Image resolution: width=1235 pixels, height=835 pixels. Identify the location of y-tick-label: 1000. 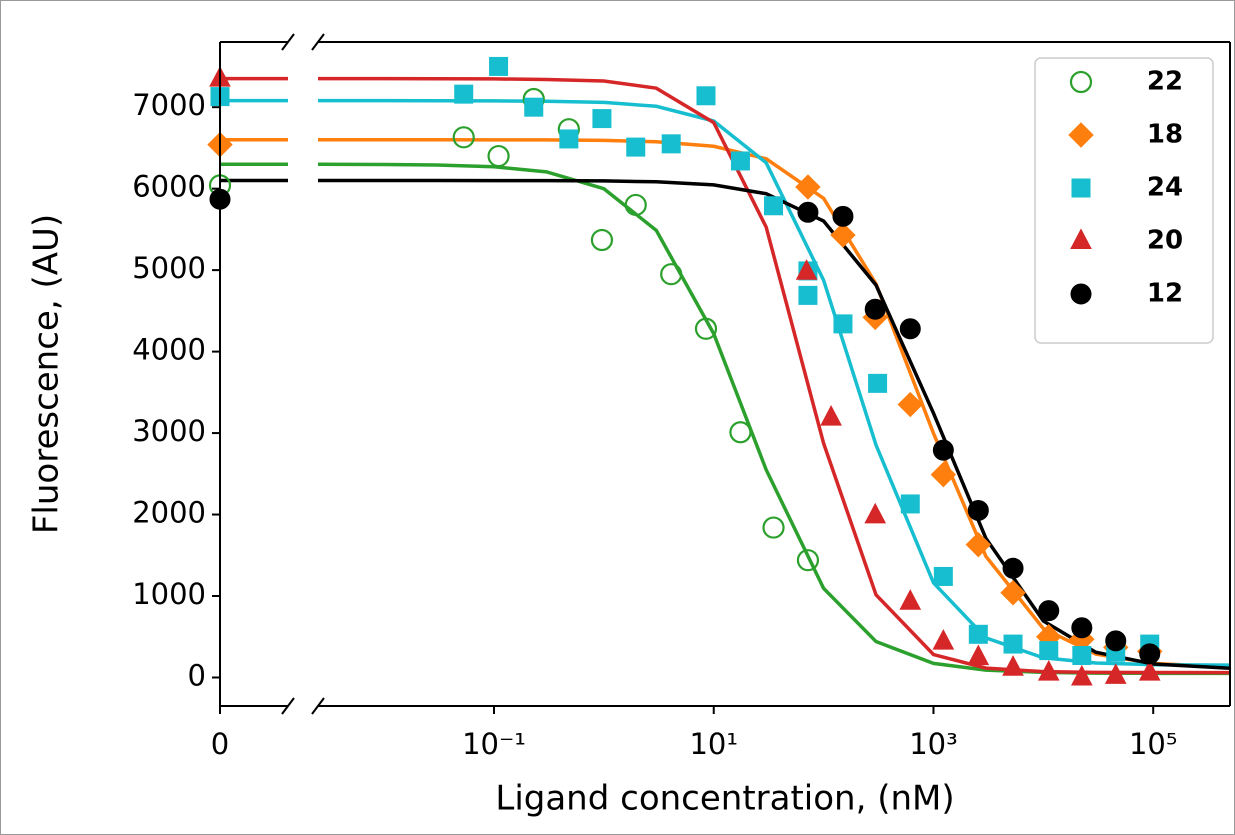
(169, 594).